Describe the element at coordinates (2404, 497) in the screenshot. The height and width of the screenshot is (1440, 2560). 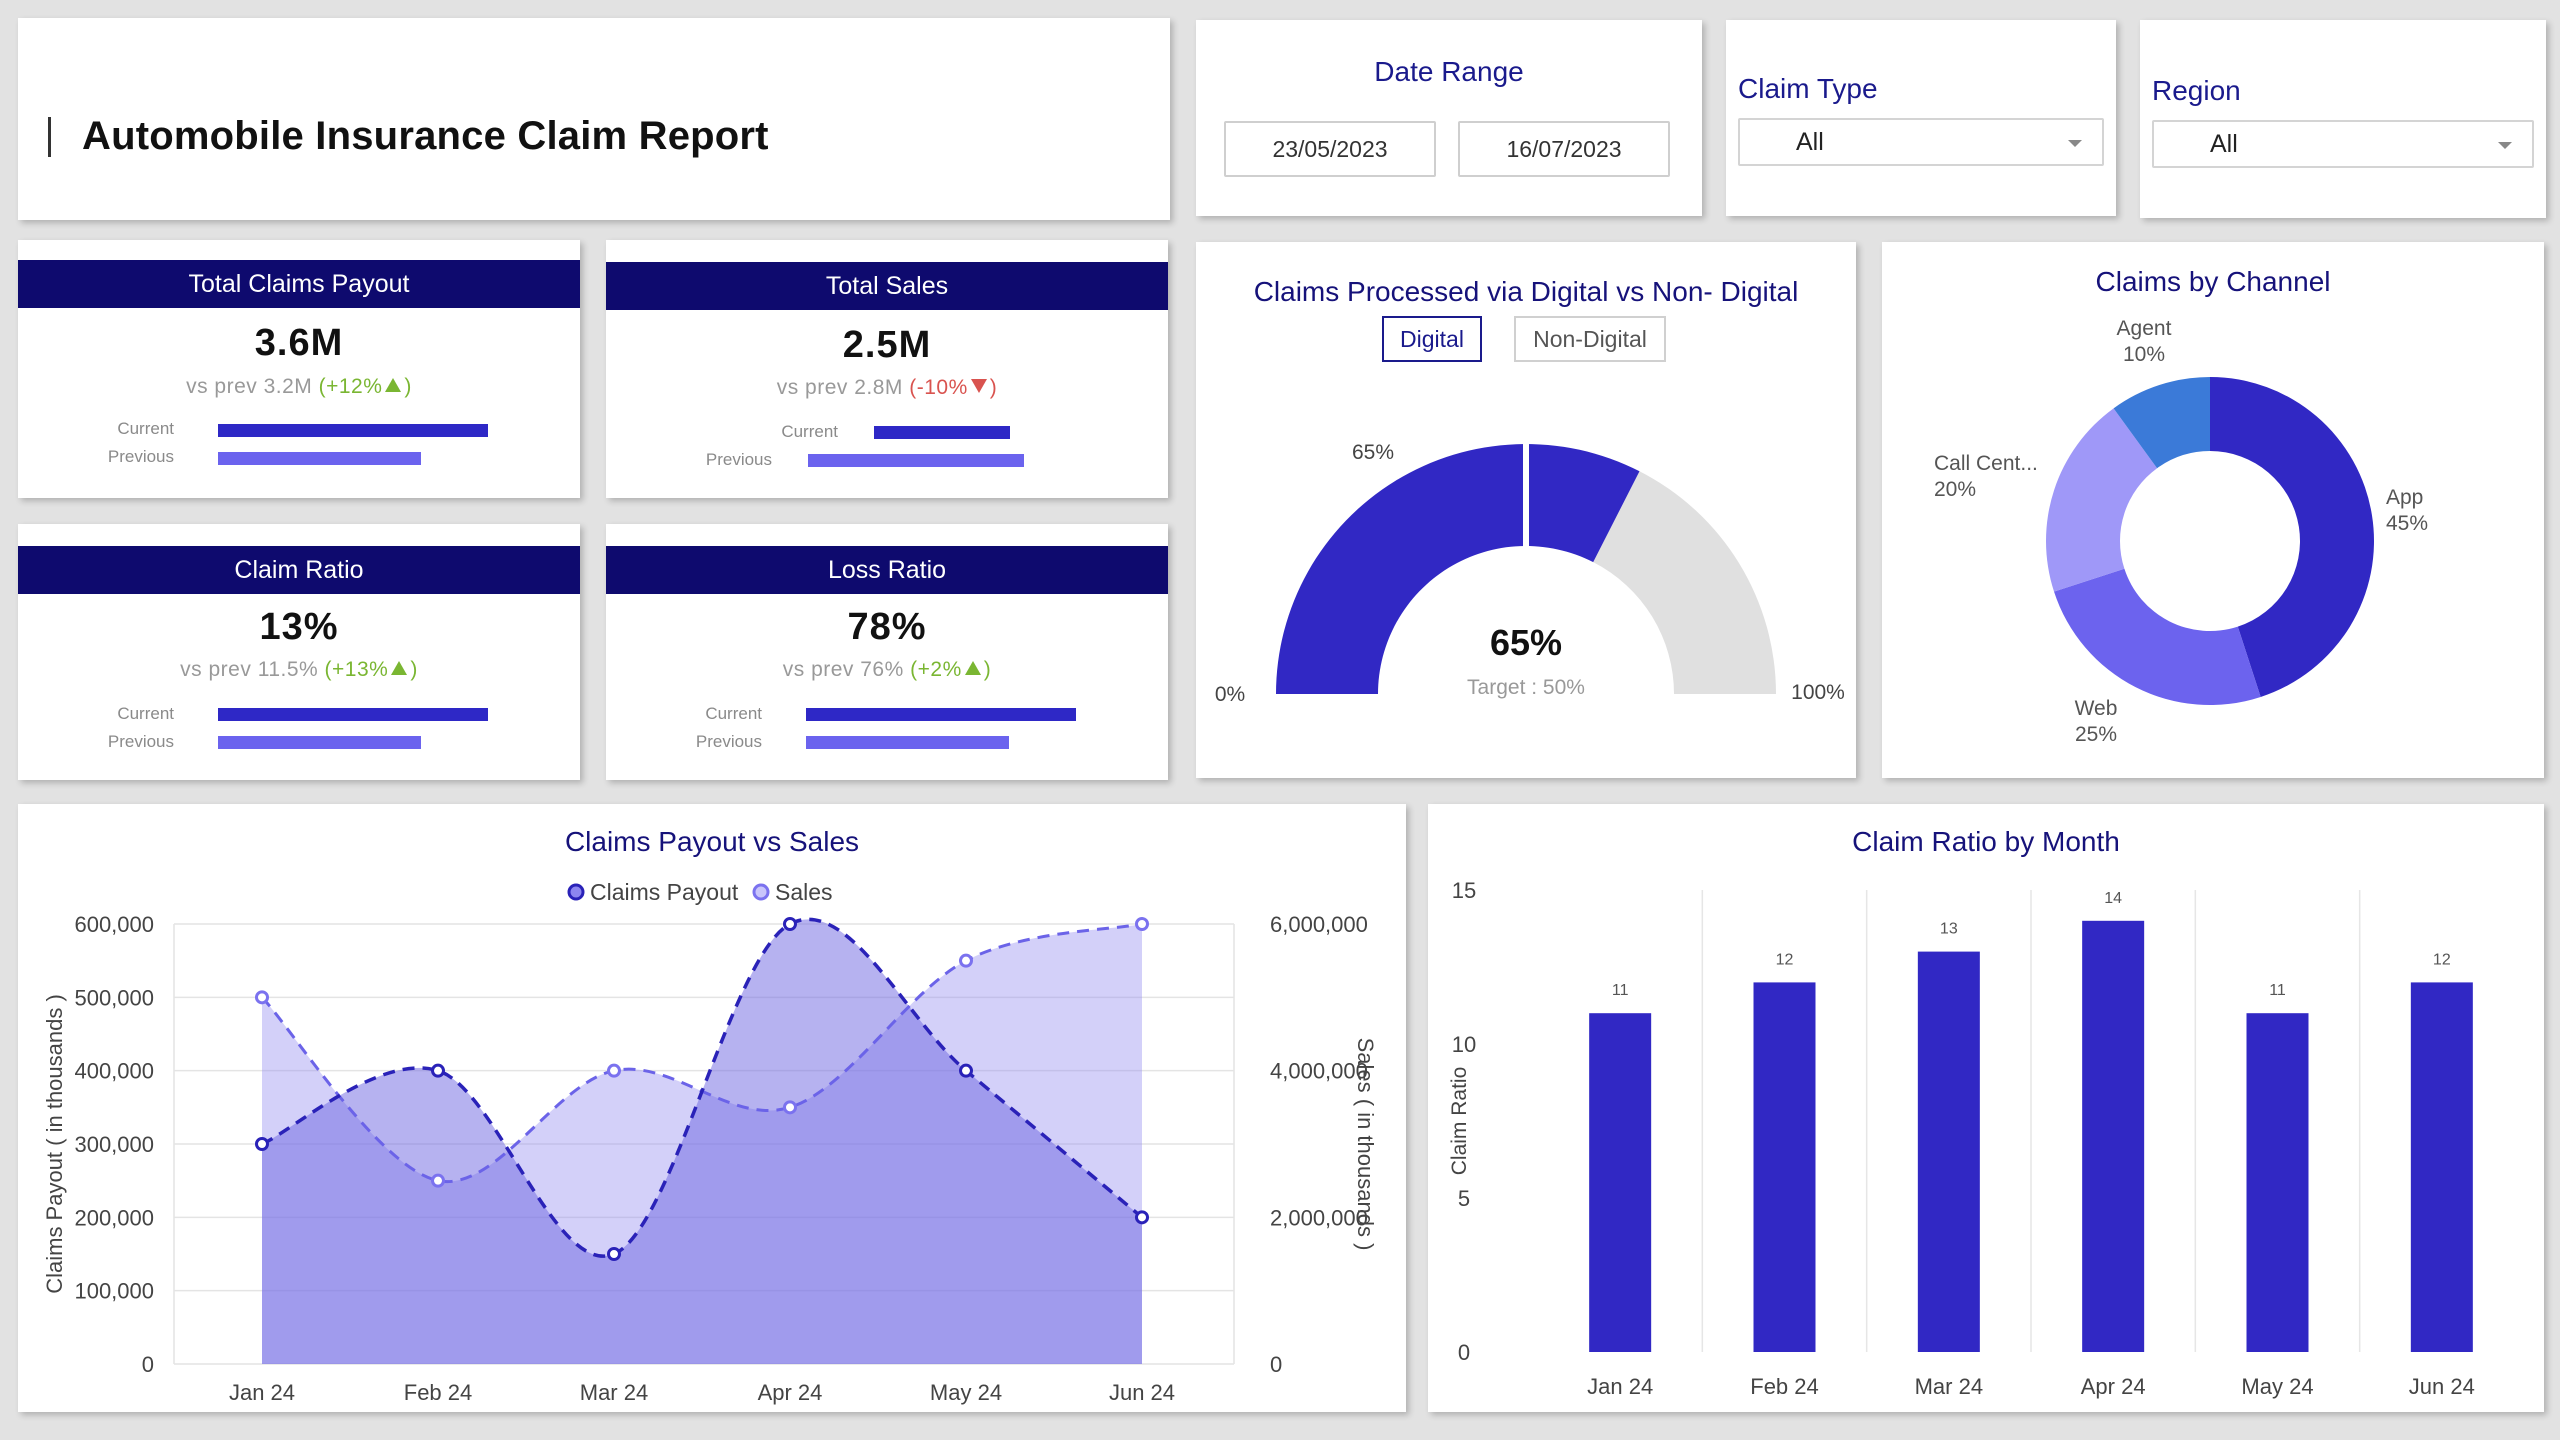
I see `donut-slice-label: App` at that location.